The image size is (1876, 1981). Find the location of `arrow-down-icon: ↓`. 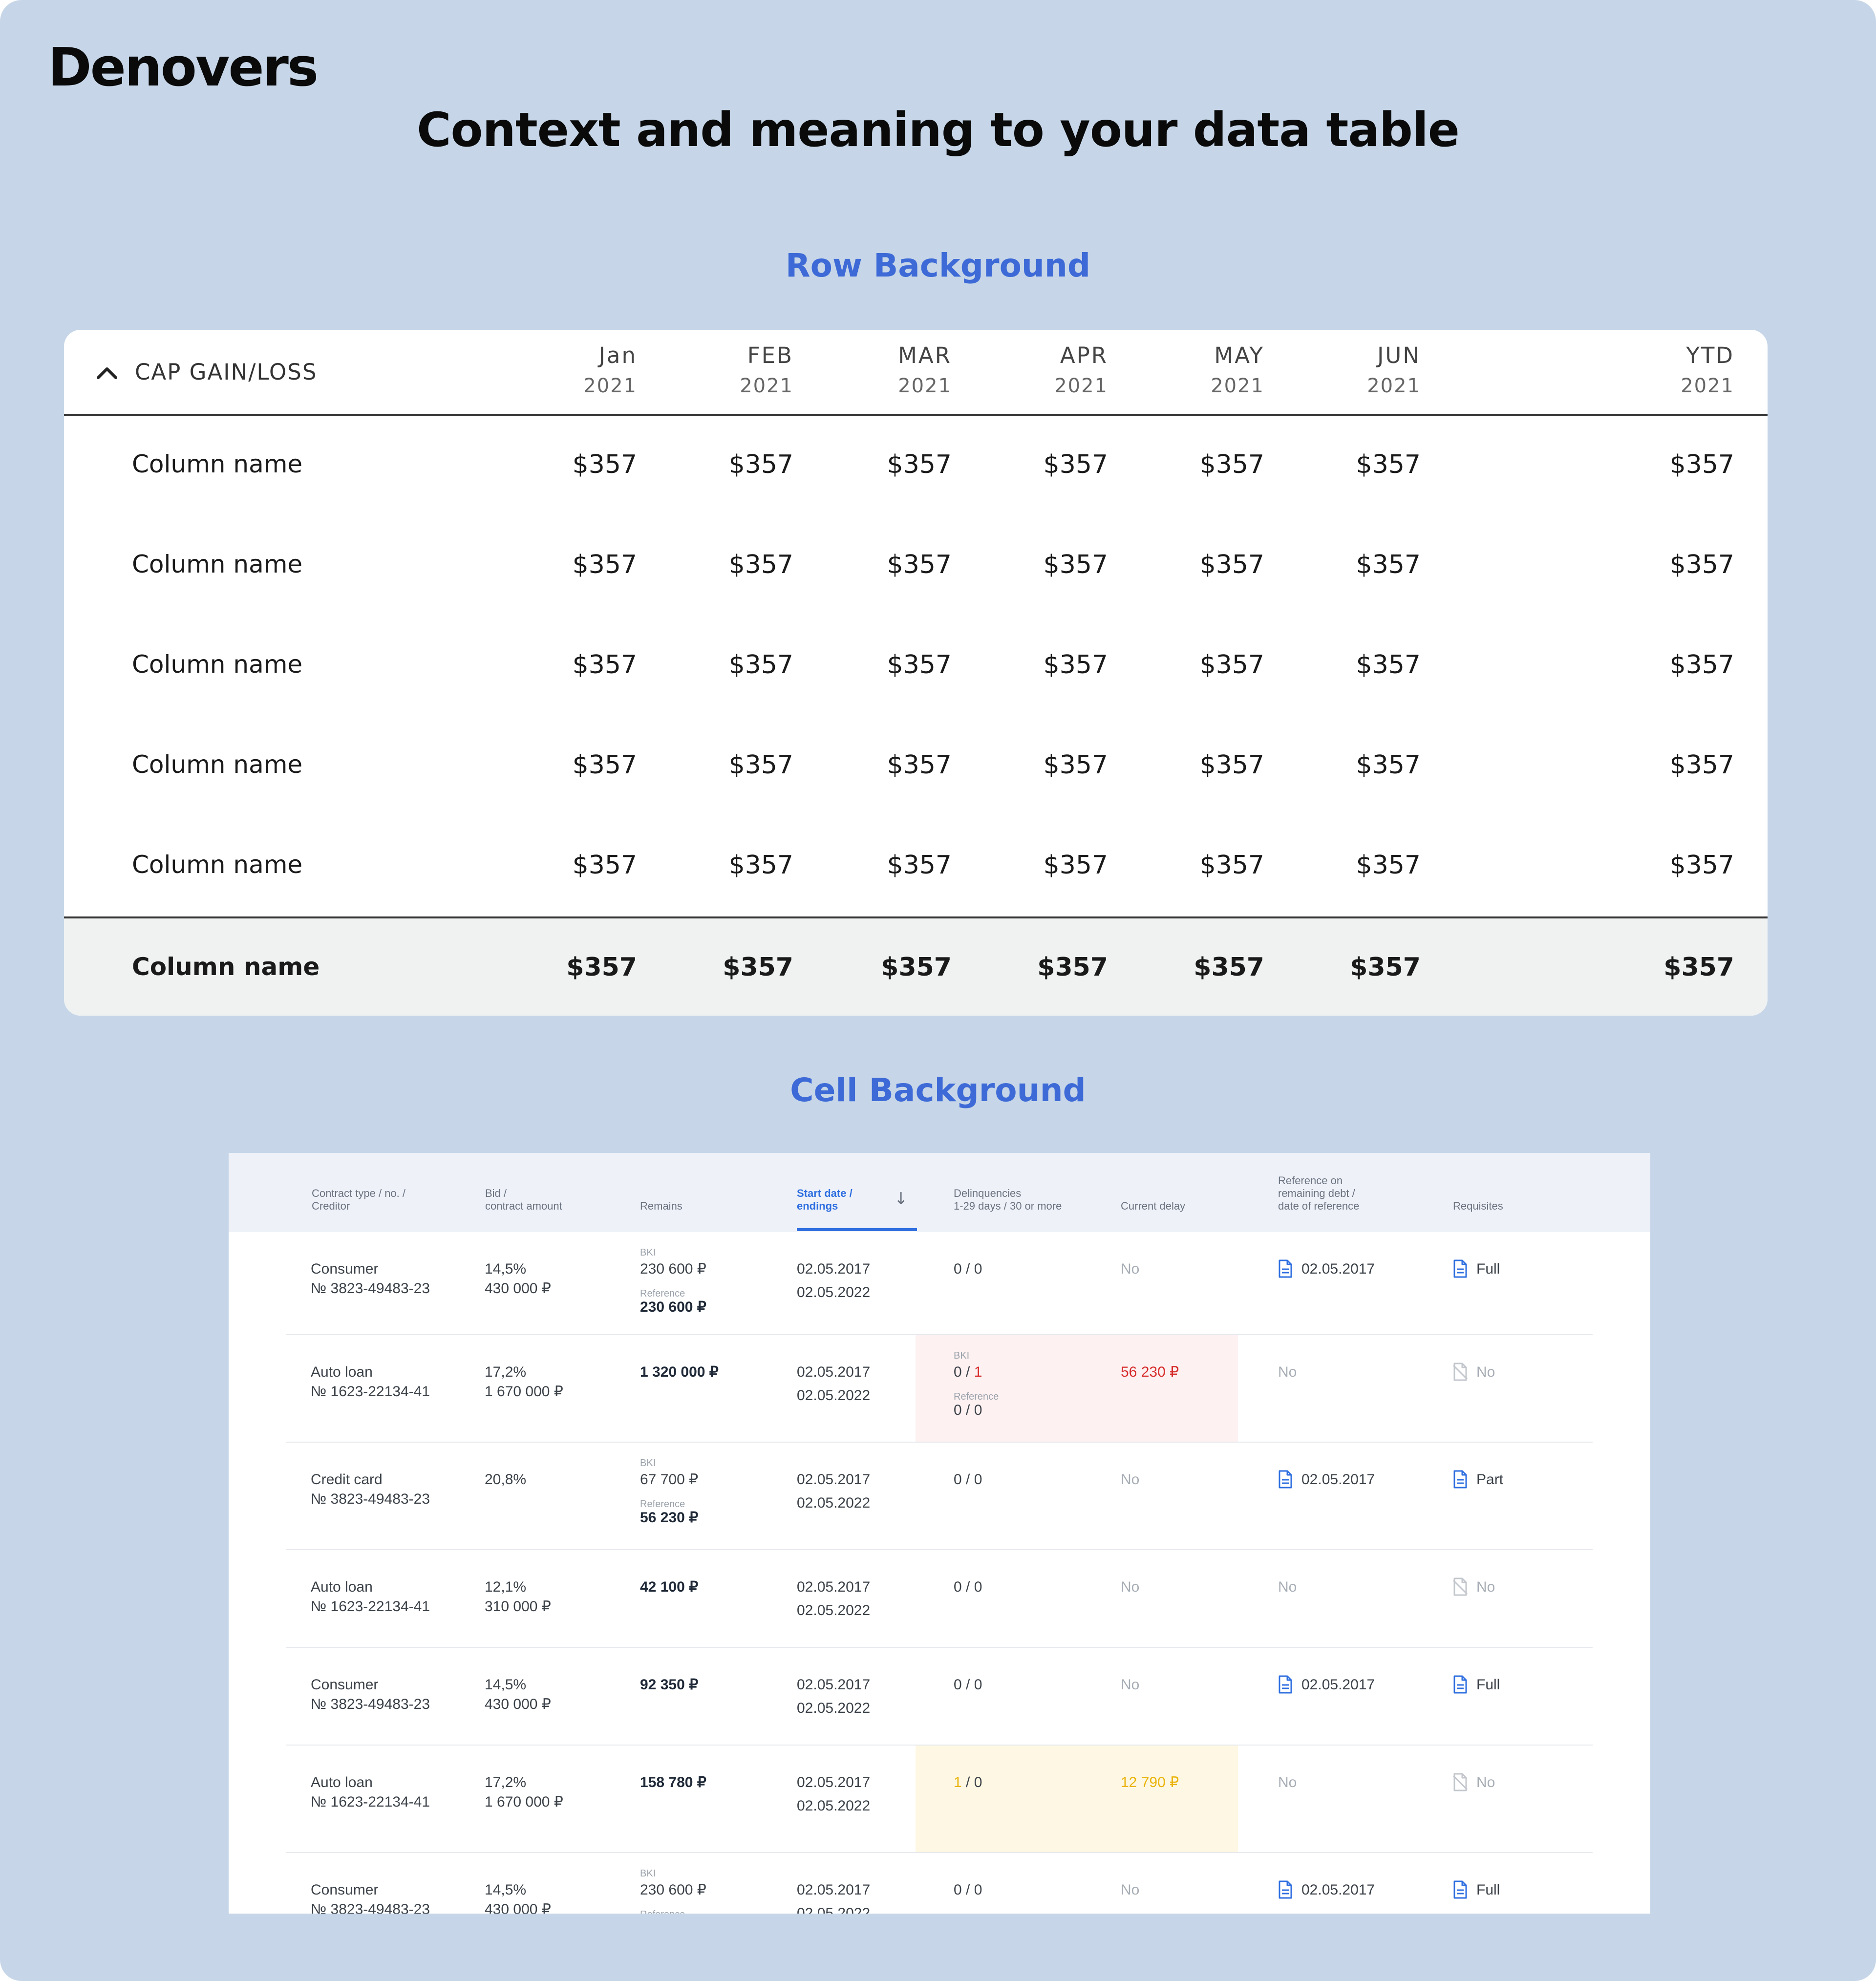

arrow-down-icon: ↓ is located at coordinates (901, 1199).